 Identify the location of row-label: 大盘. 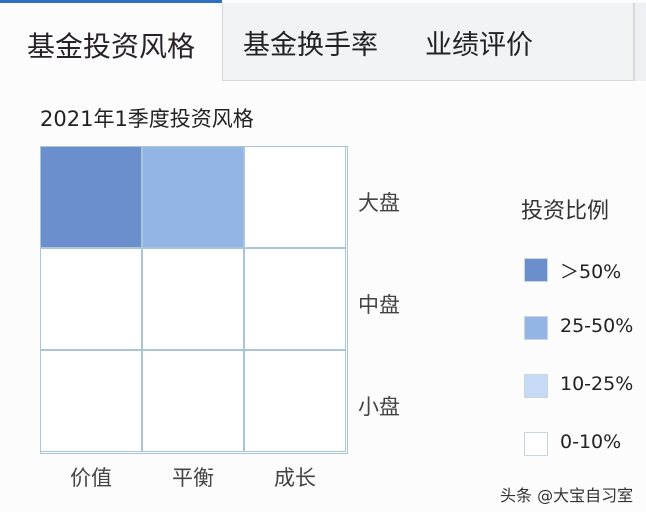
(379, 203).